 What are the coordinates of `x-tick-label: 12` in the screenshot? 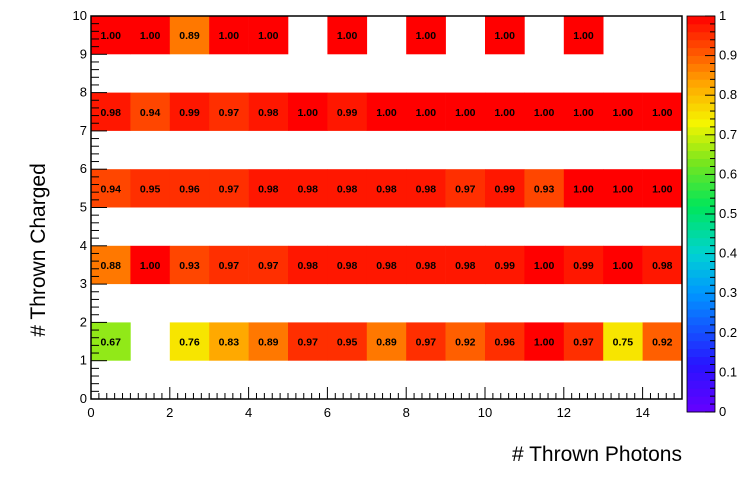 It's located at (564, 412).